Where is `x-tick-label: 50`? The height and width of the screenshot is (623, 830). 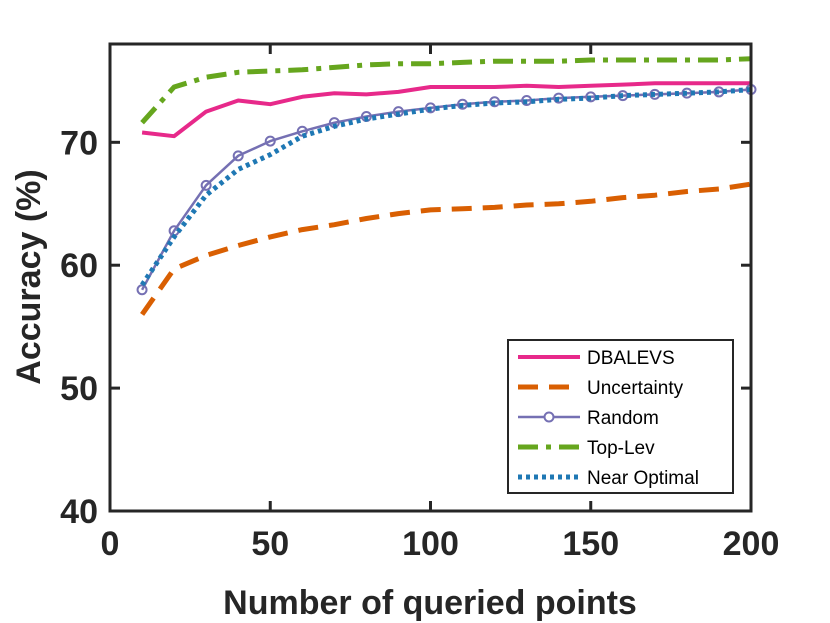 x-tick-label: 50 is located at coordinates (270, 544).